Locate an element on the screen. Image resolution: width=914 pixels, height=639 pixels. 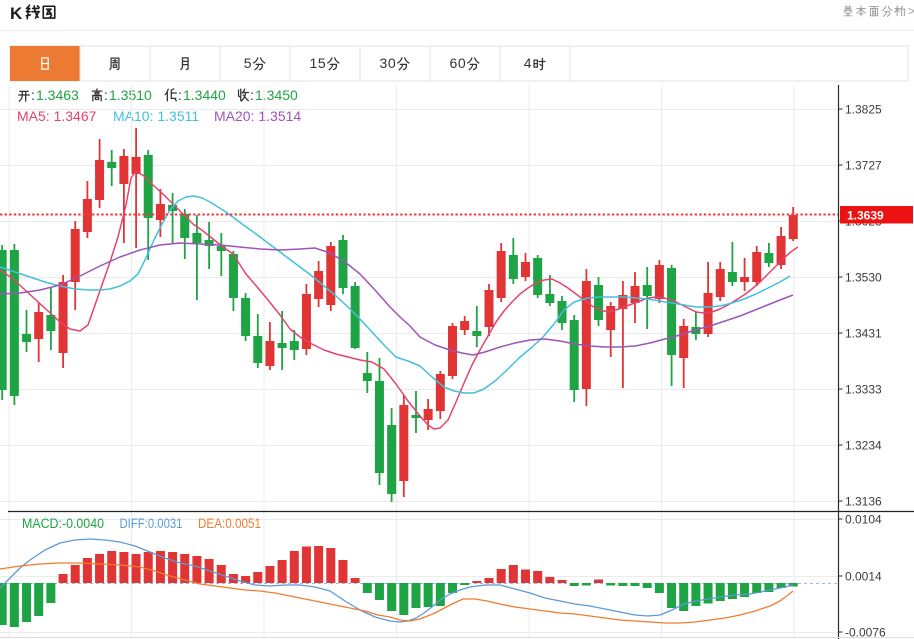
svg-text: 0.0104 is located at coordinates (863, 520).